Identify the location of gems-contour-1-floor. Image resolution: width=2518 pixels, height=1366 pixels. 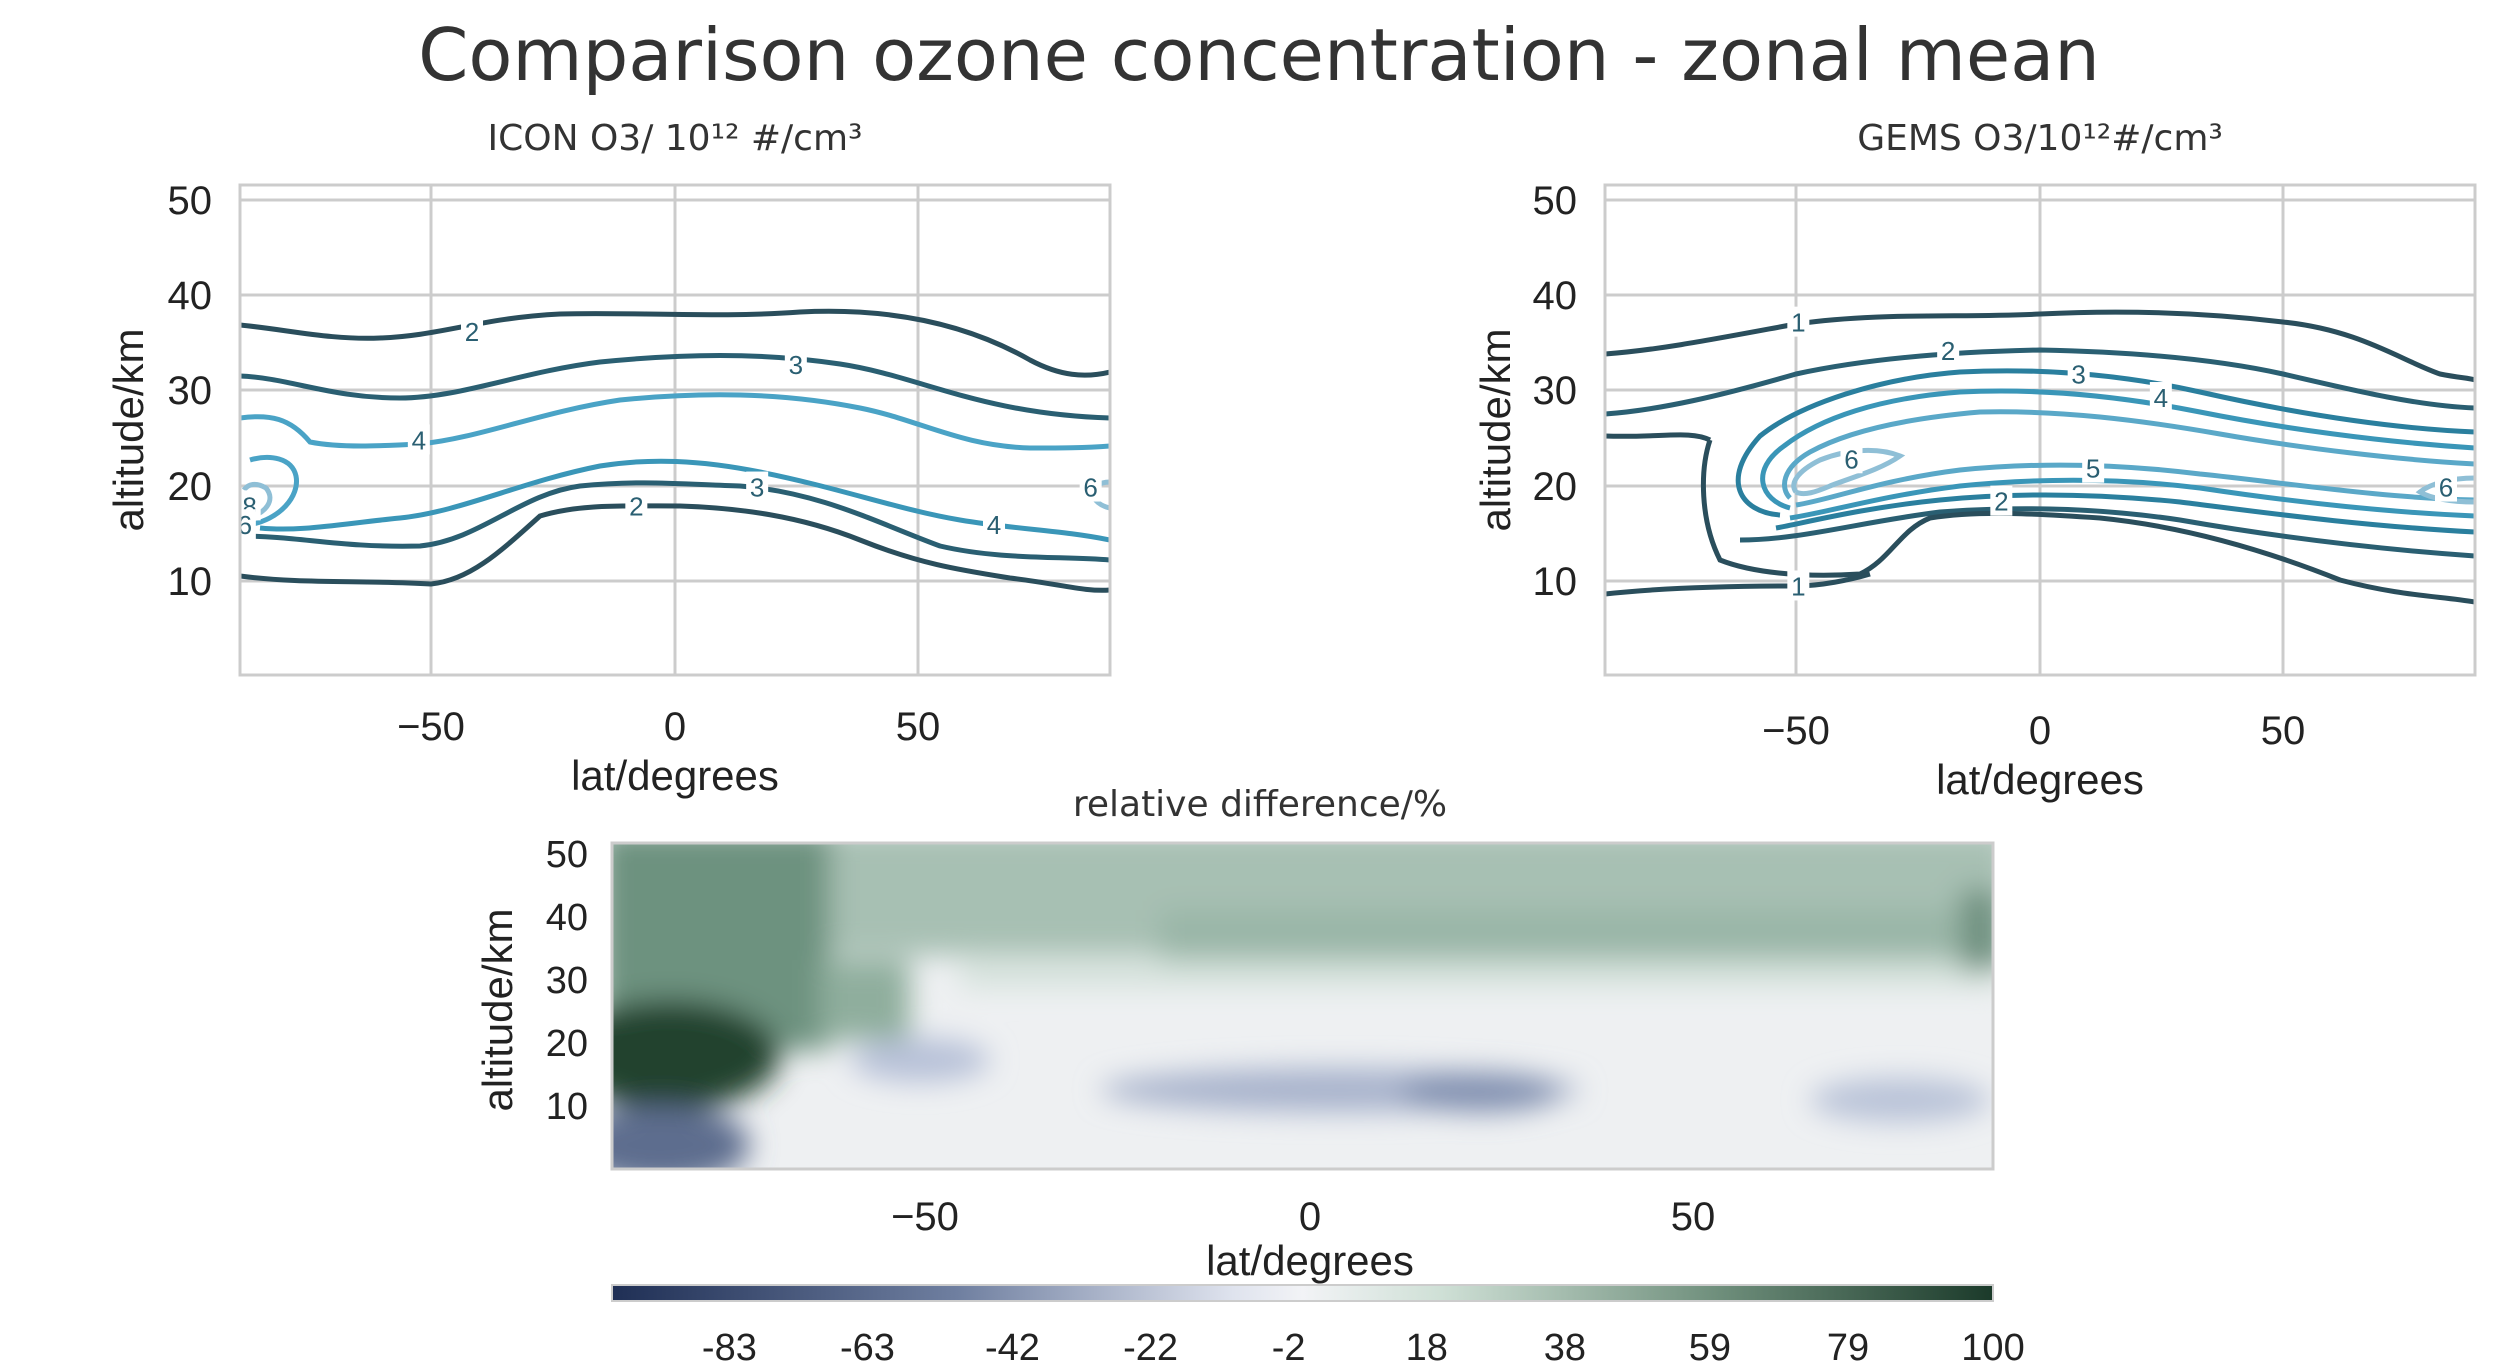
(1738, 584).